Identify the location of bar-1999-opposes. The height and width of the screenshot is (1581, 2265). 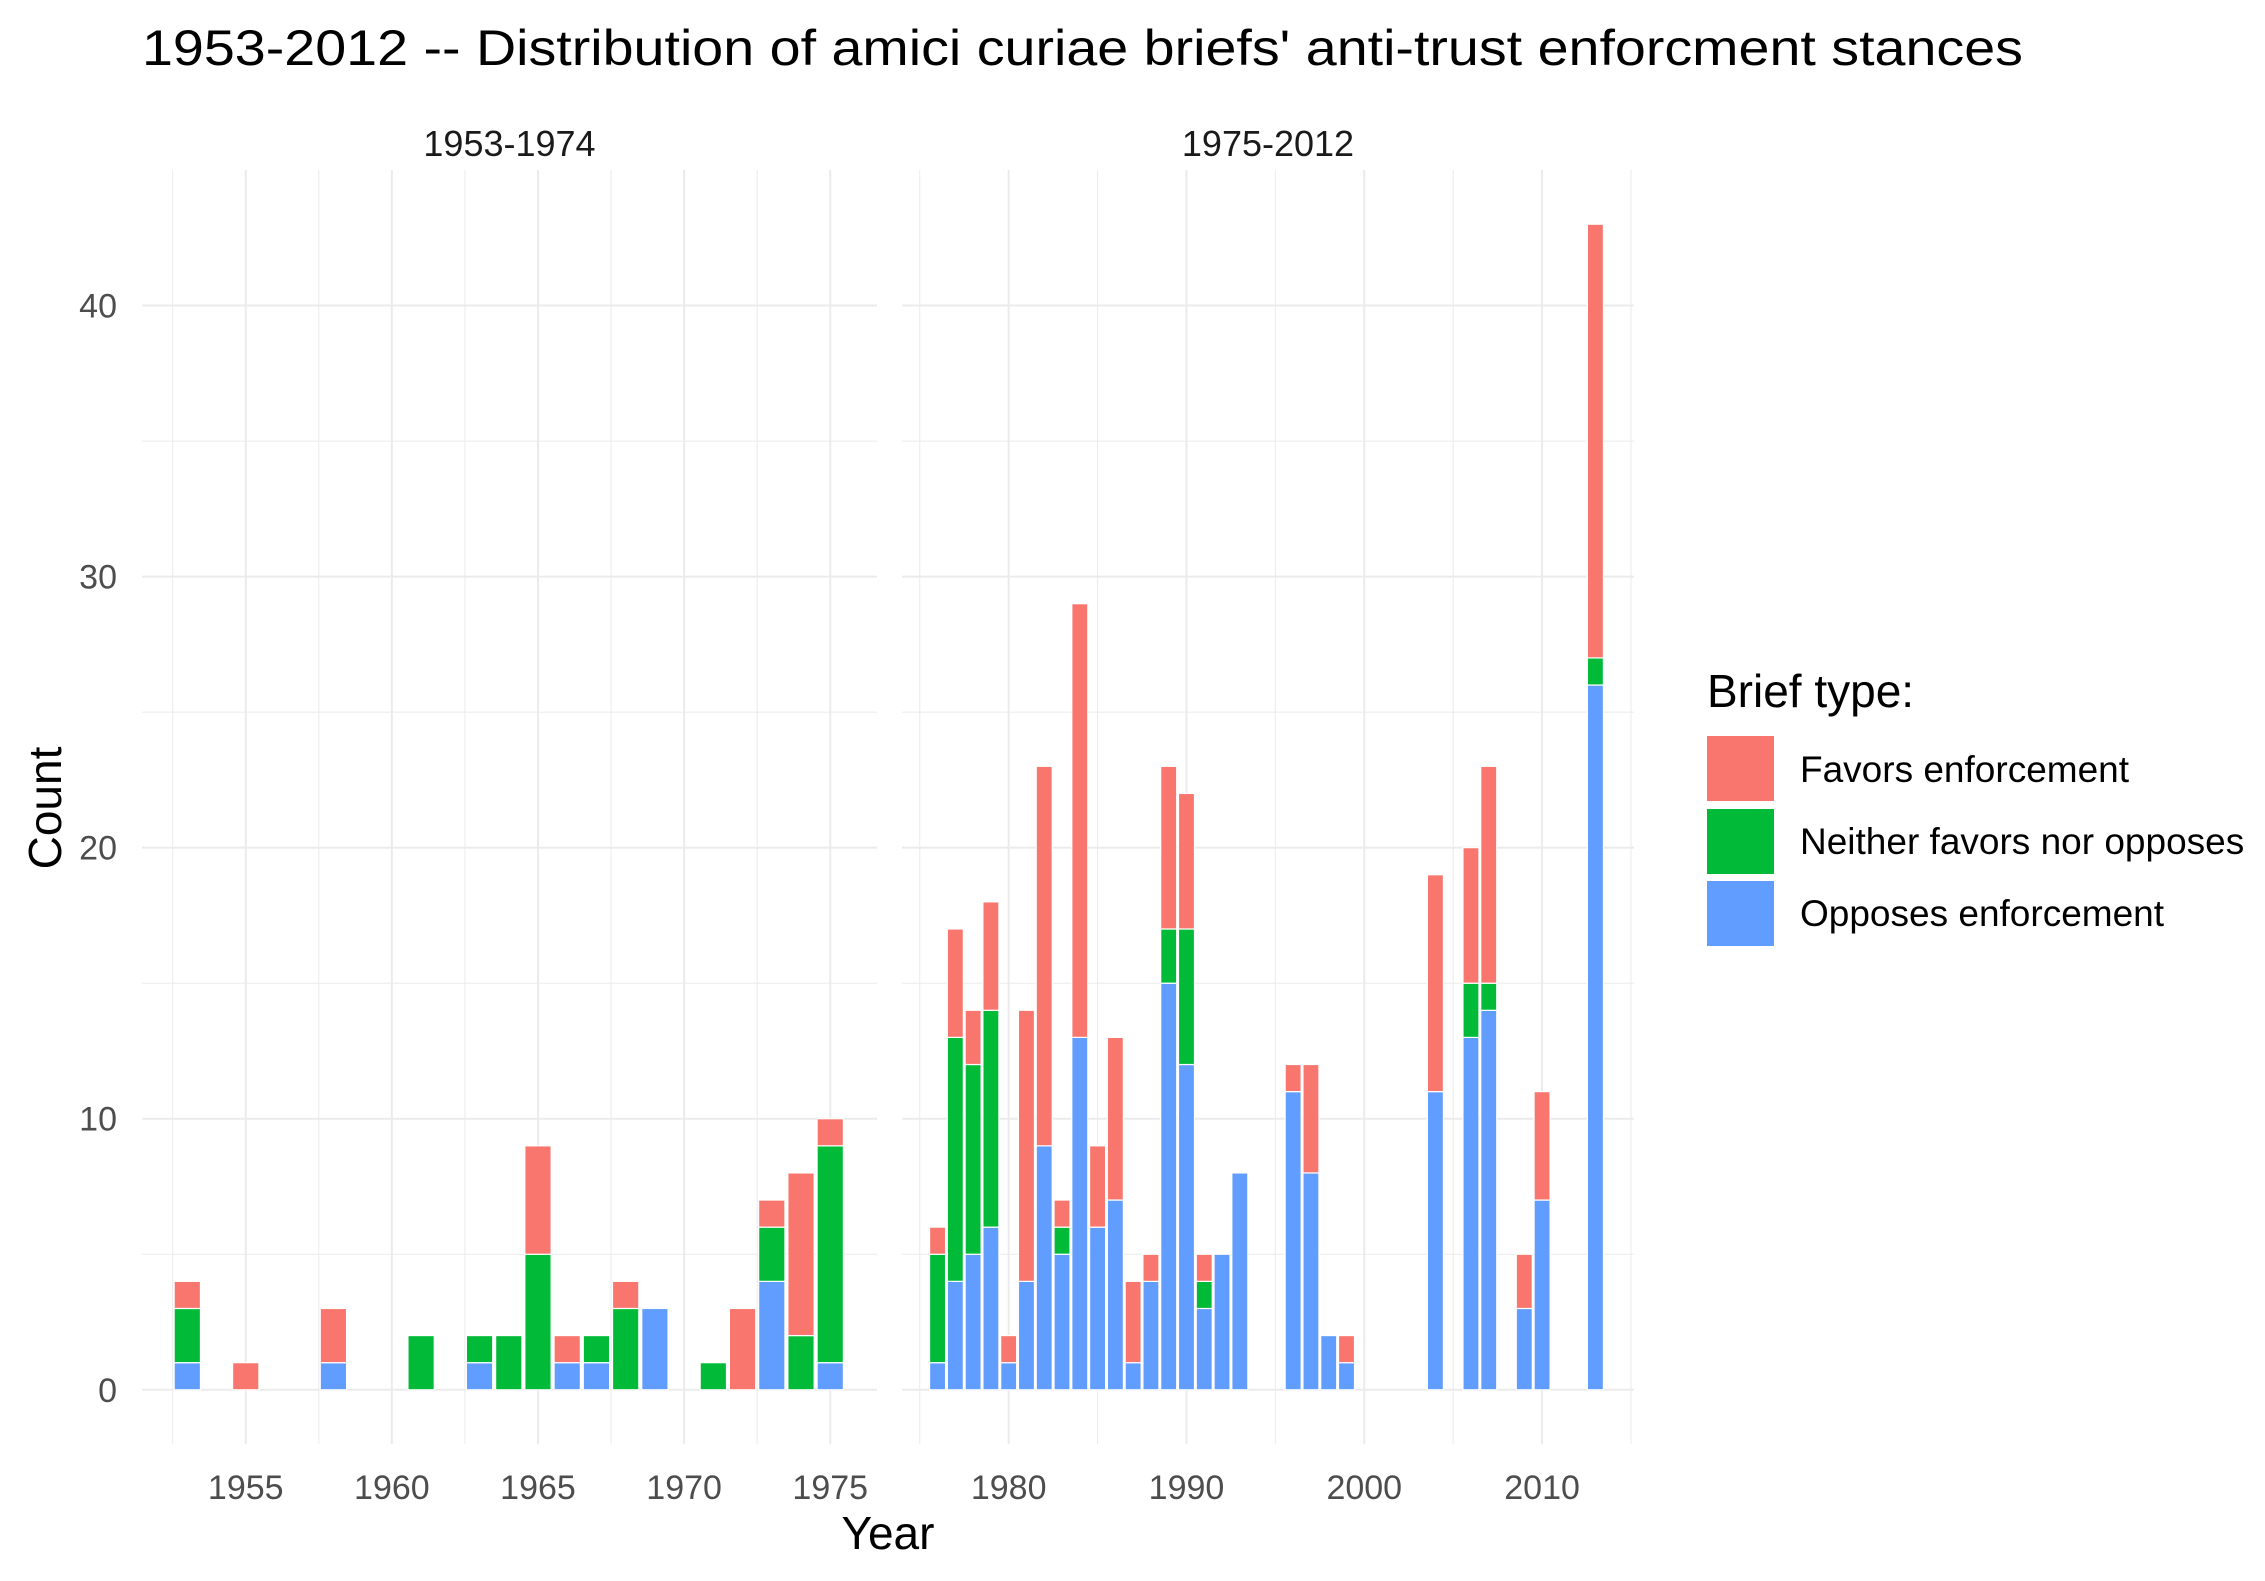
(1346, 1376).